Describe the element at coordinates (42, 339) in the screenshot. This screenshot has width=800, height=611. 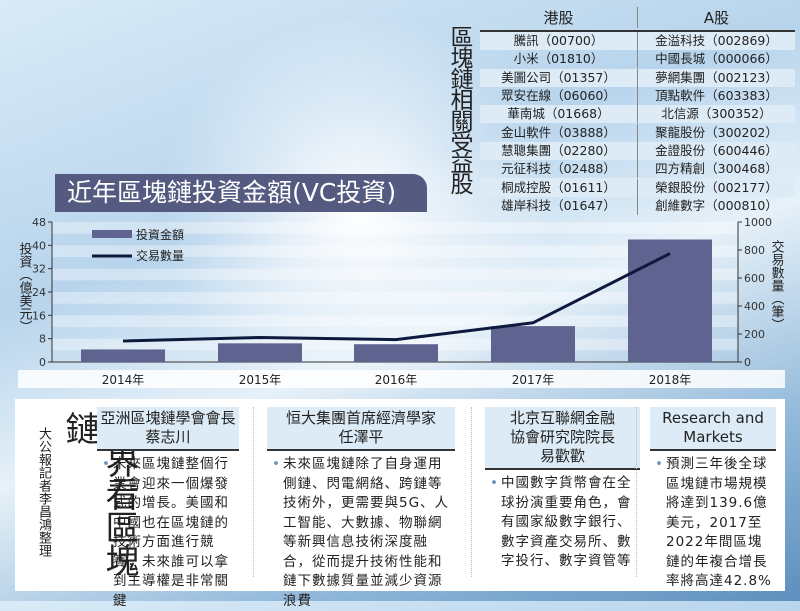
I see `left-tick-label: 8` at that location.